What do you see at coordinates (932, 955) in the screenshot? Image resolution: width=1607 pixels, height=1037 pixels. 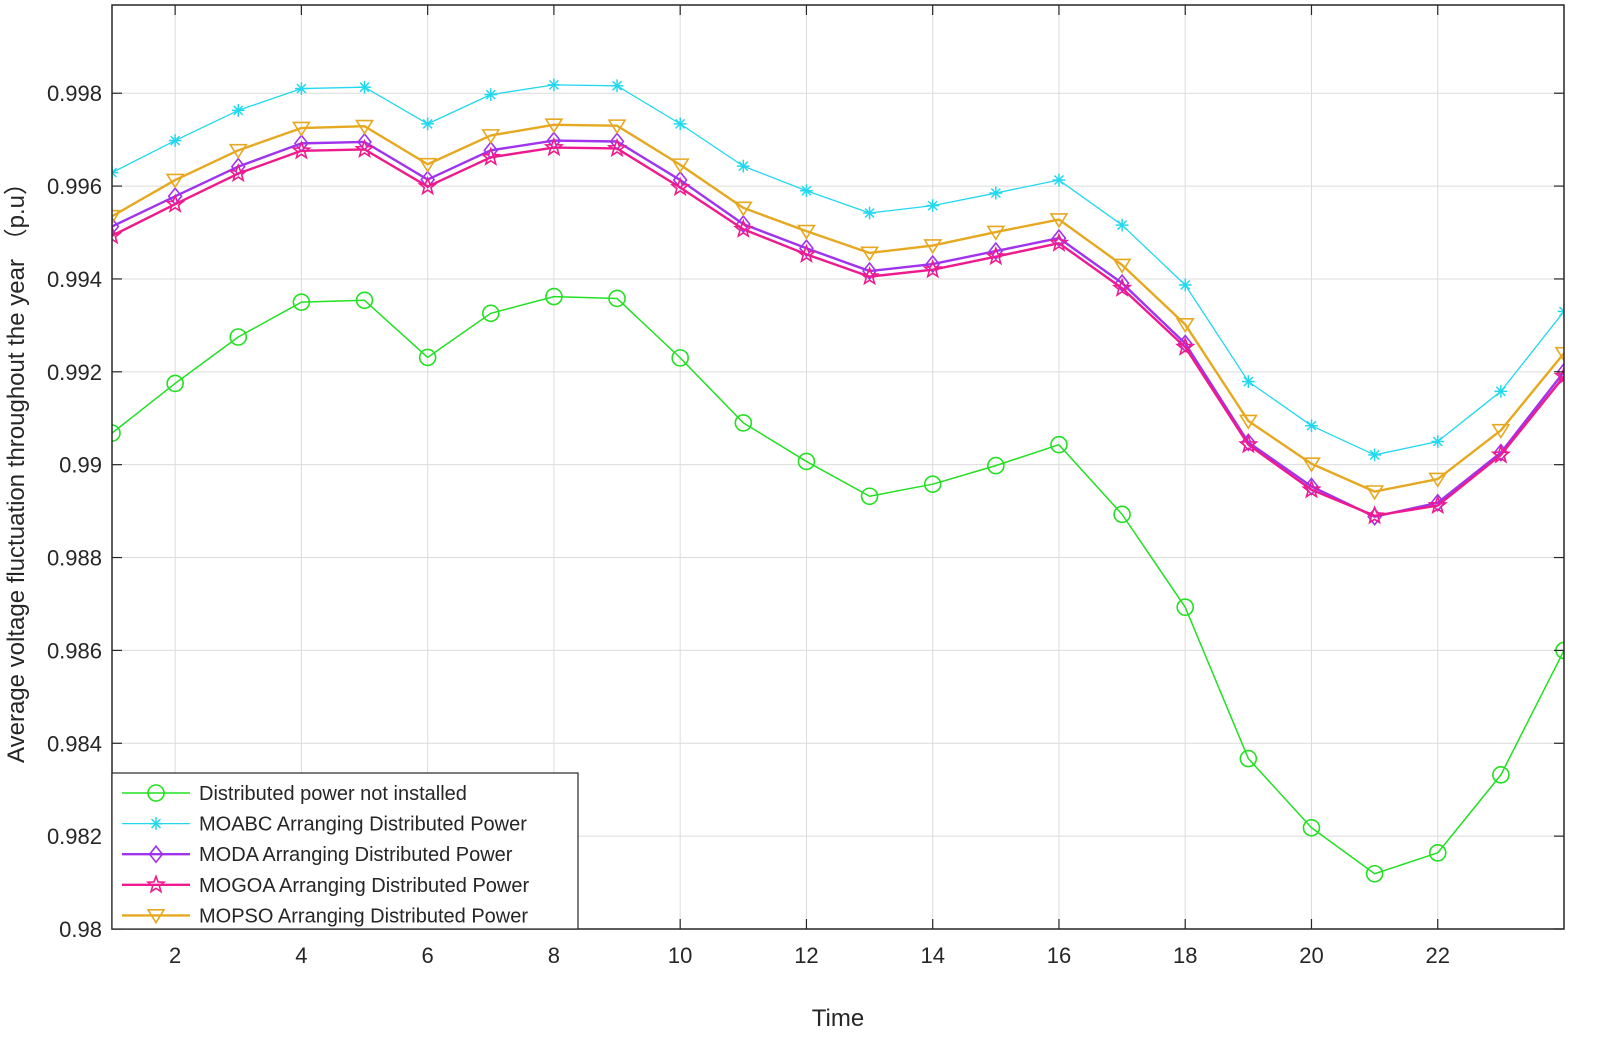 I see `x-tick-label: 14` at bounding box center [932, 955].